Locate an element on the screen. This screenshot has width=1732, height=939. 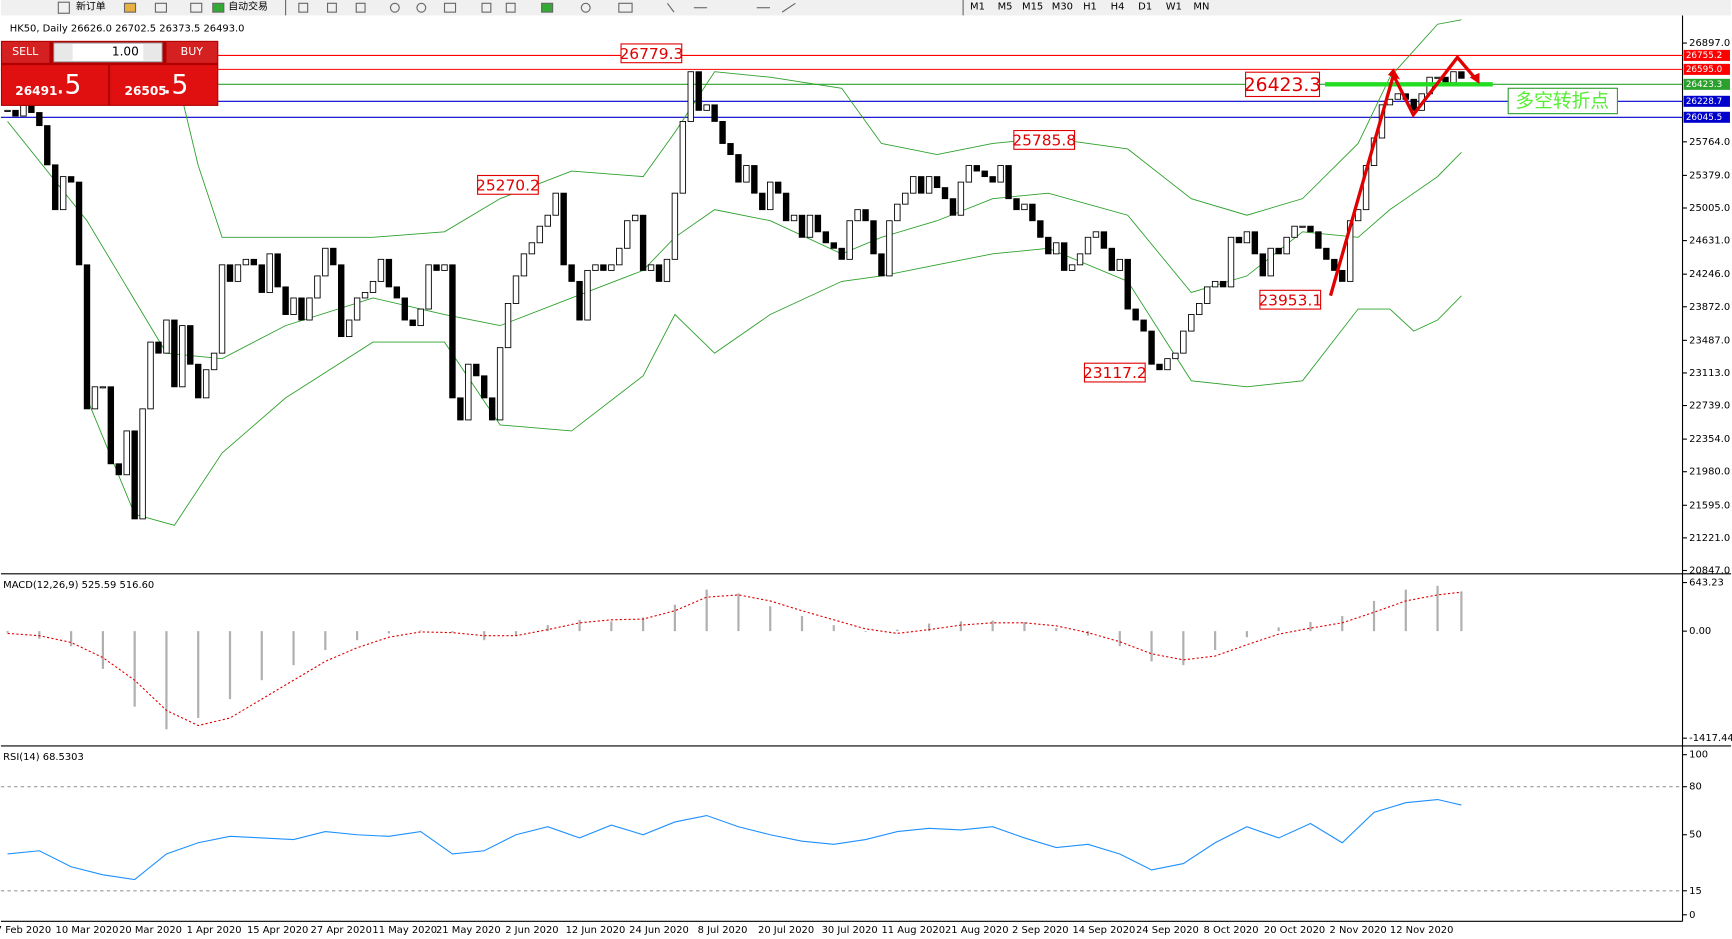
level-tag is located at coordinates (1706, 101).